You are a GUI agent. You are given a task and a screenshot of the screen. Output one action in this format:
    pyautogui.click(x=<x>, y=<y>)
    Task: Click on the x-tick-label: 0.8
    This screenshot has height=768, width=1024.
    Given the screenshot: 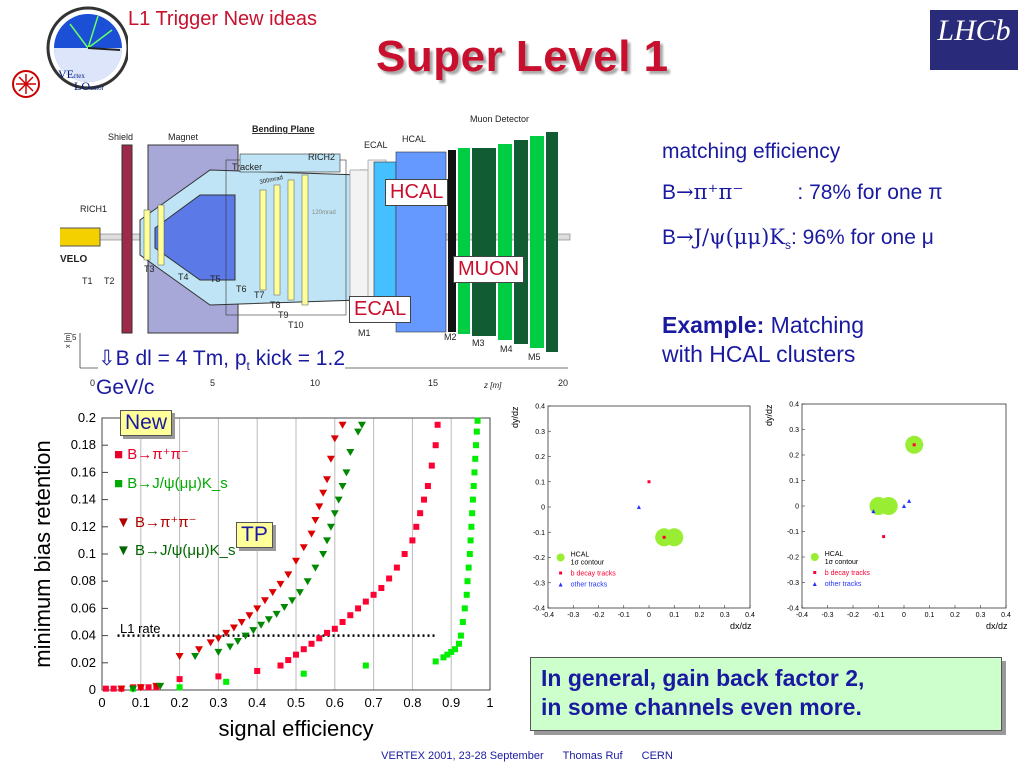 What is the action you would take?
    pyautogui.click(x=412, y=702)
    